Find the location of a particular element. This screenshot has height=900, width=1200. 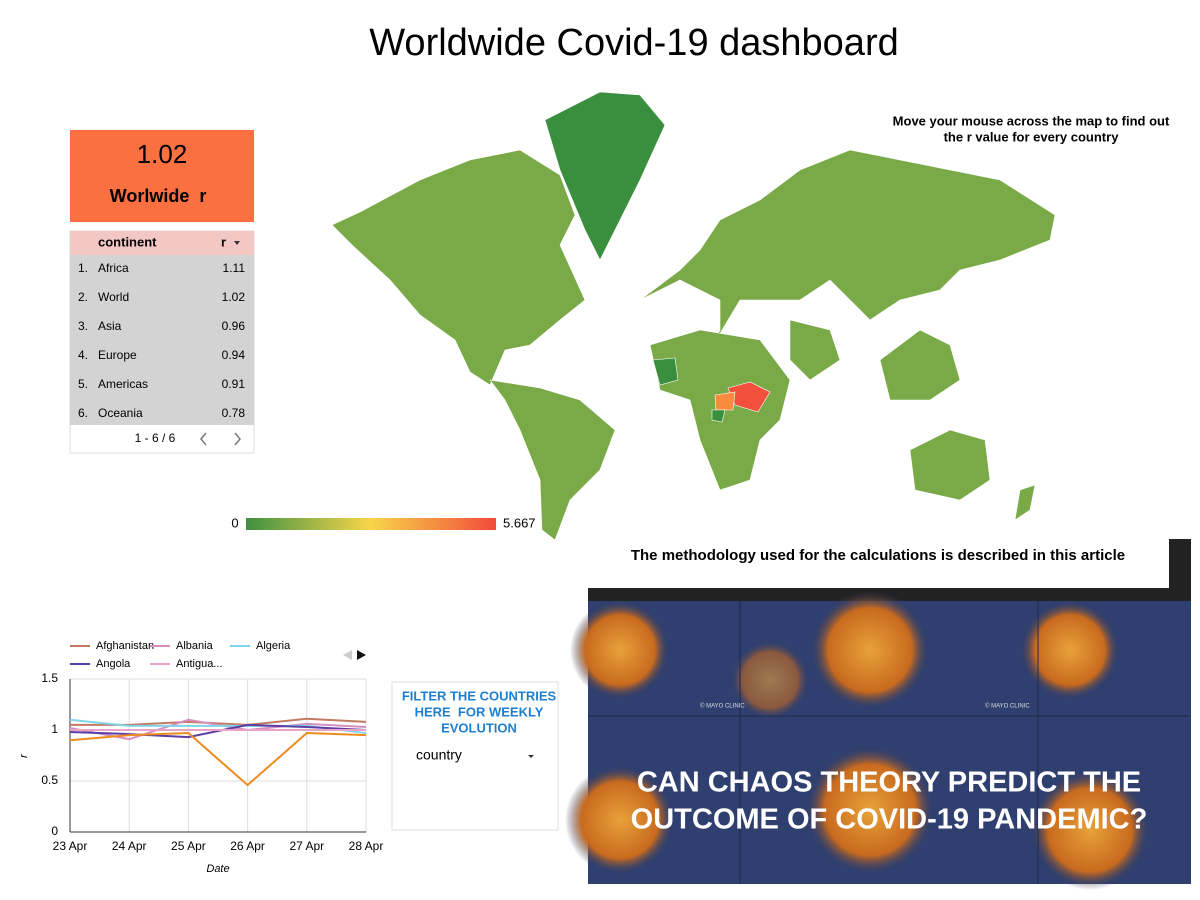

column-header: r is located at coordinates (223, 241).